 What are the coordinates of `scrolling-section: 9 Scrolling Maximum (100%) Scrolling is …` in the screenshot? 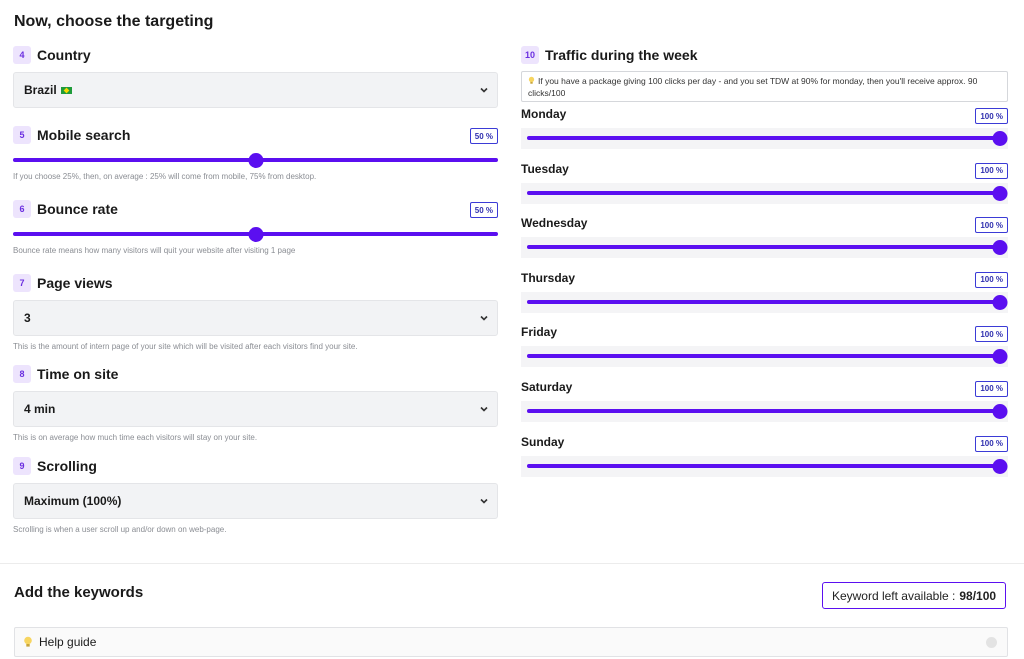 It's located at (255, 494).